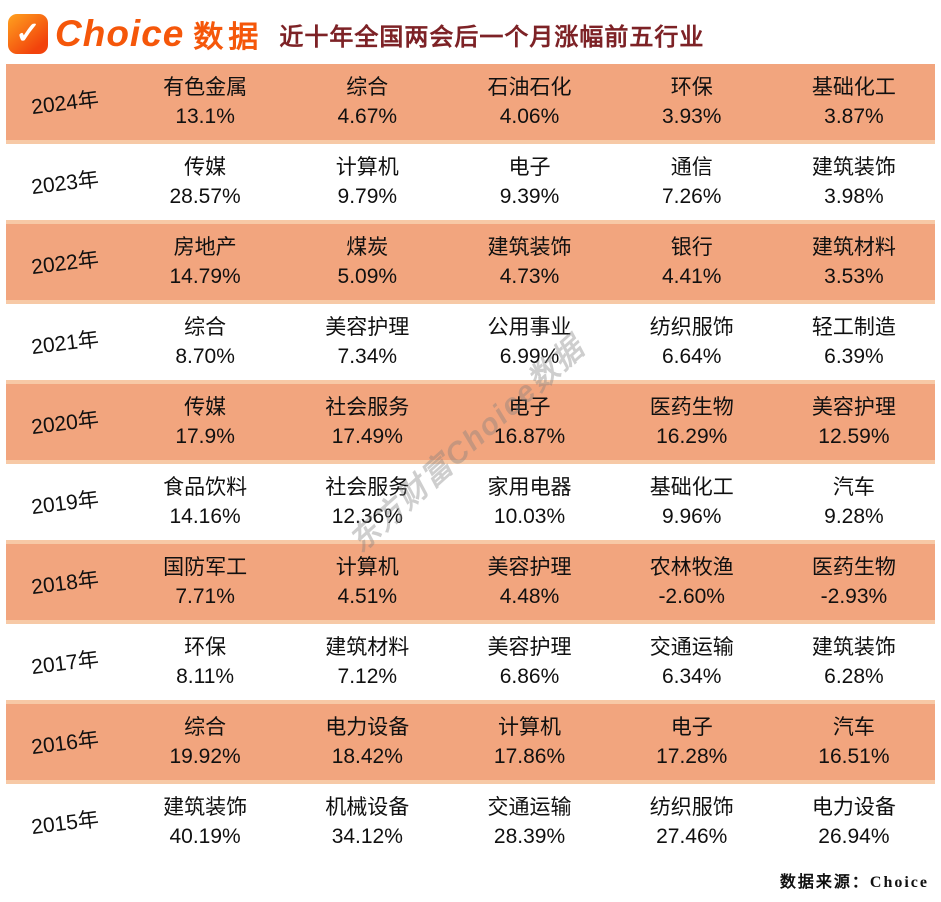  Describe the element at coordinates (205, 516) in the screenshot. I see `industry-change: 14.16%` at that location.